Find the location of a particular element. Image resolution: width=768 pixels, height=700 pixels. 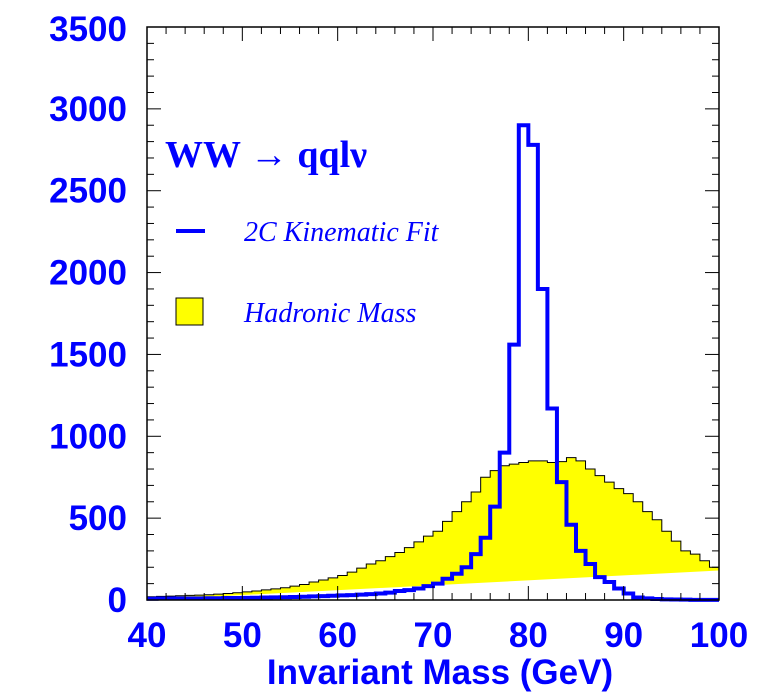

x-axis-title: Invariant Mass (GeV) is located at coordinates (440, 672).